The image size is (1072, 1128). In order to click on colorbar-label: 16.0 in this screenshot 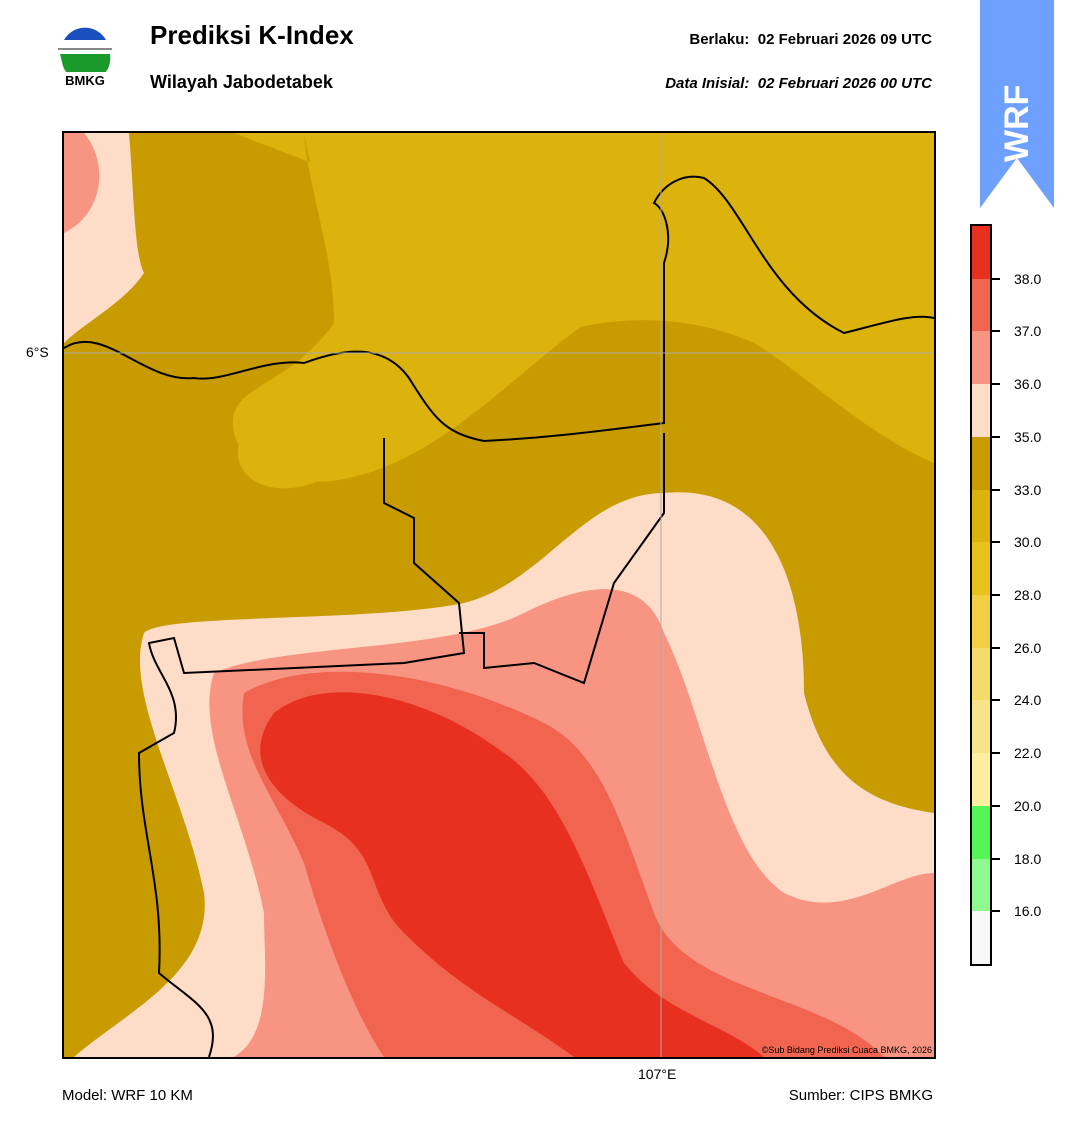, I will do `click(1028, 911)`.